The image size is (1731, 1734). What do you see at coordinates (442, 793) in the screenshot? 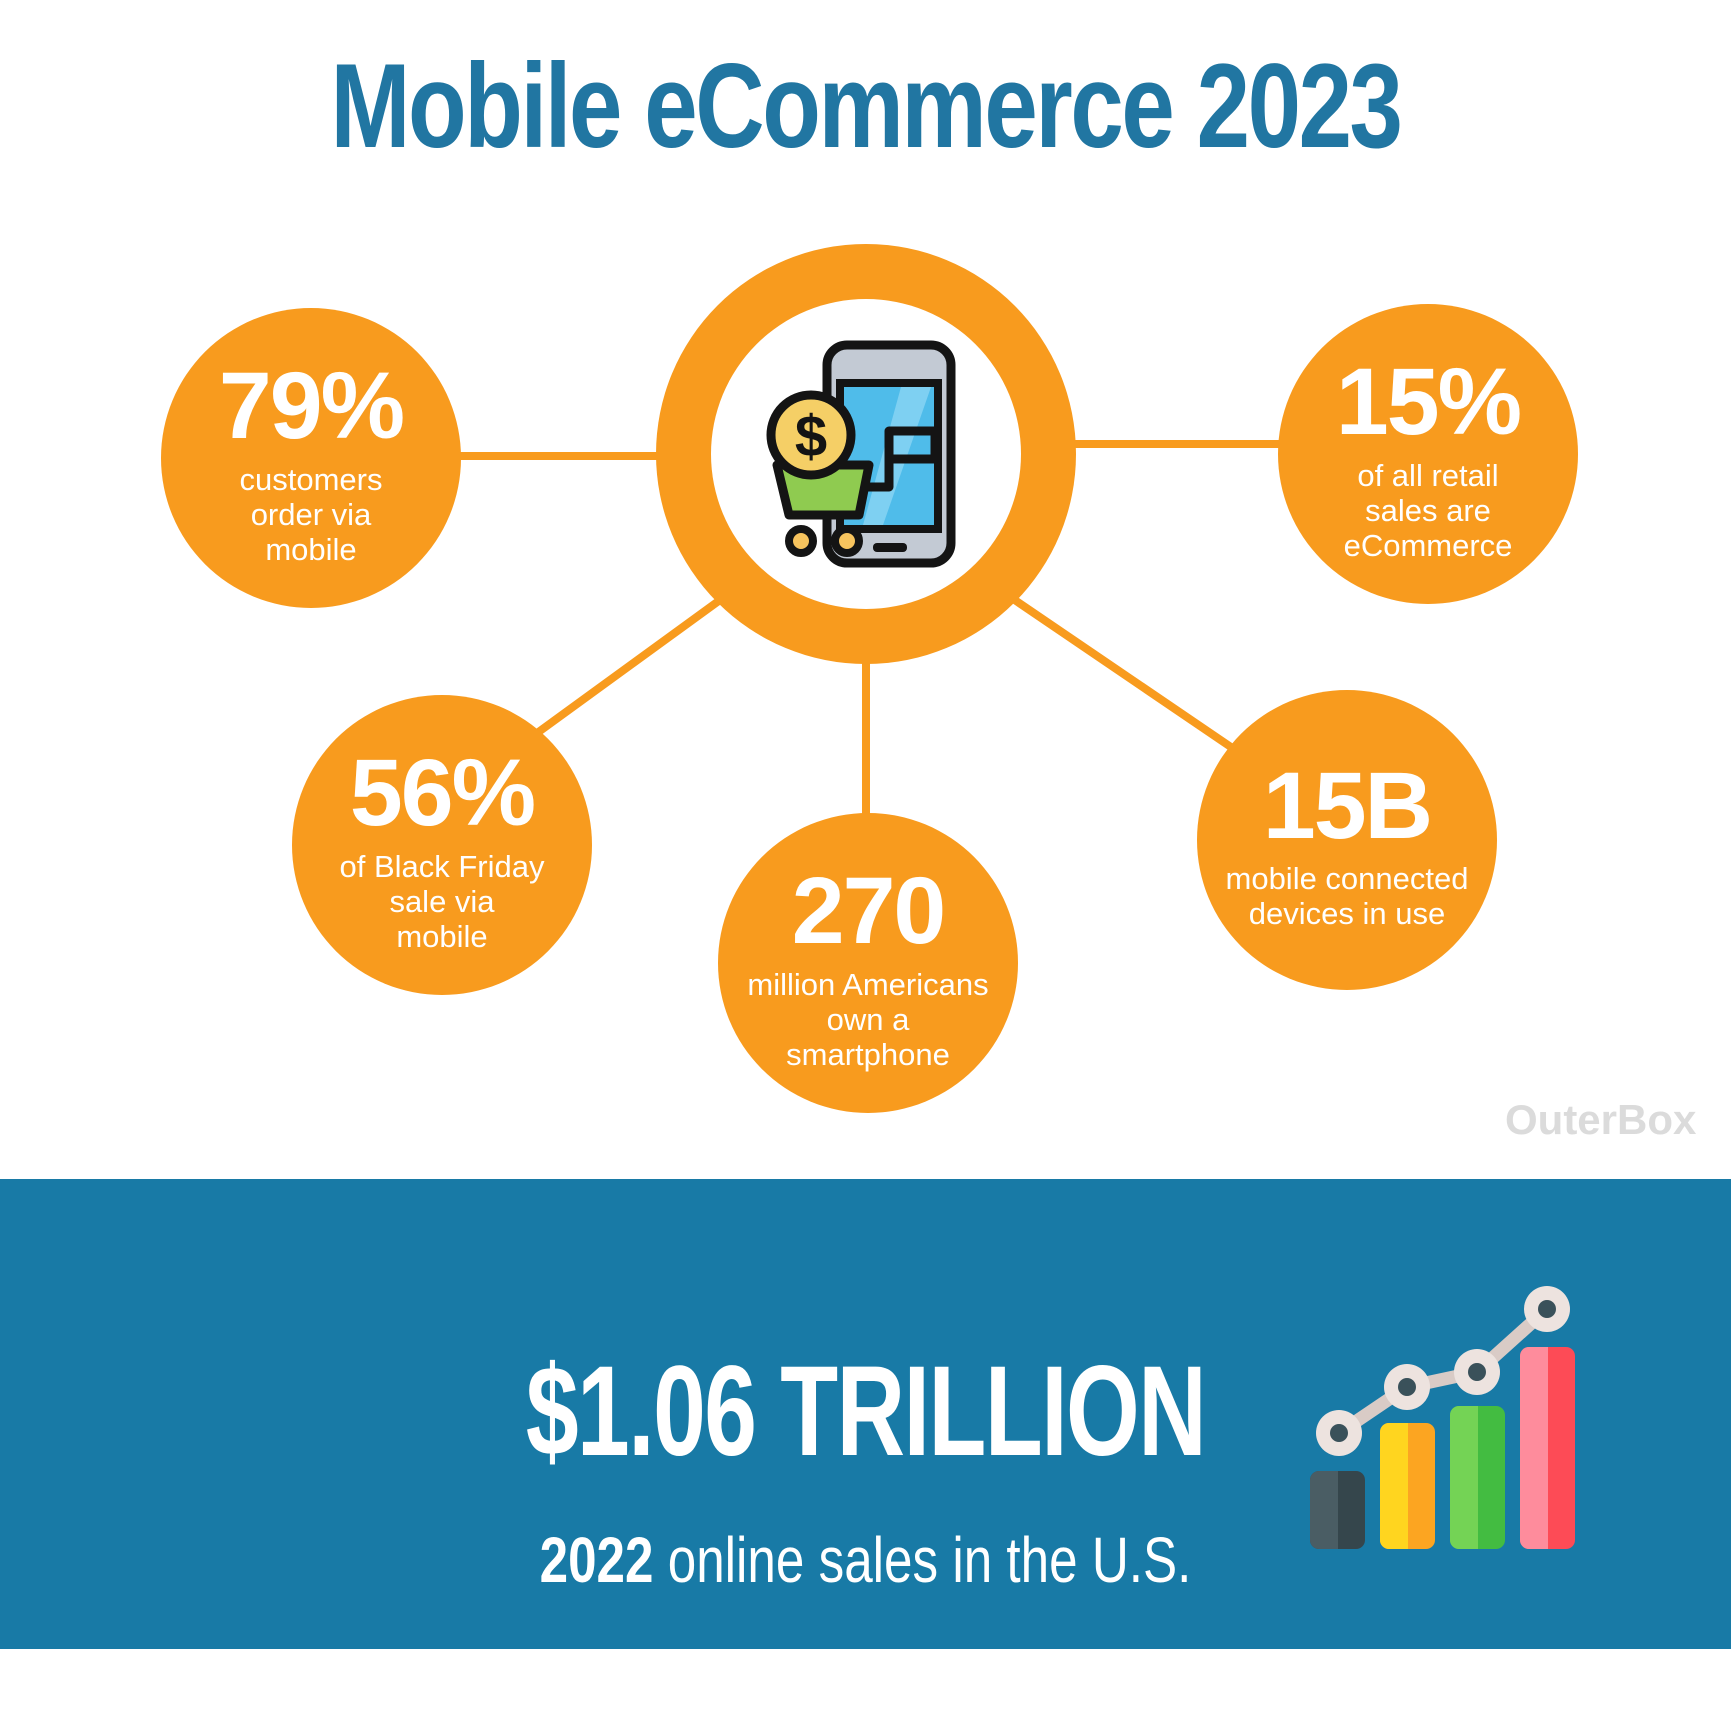
I see `stat-value: 56%` at bounding box center [442, 793].